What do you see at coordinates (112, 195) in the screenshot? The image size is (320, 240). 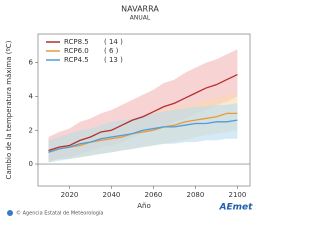 I see `x-tick-label: 2040` at bounding box center [112, 195].